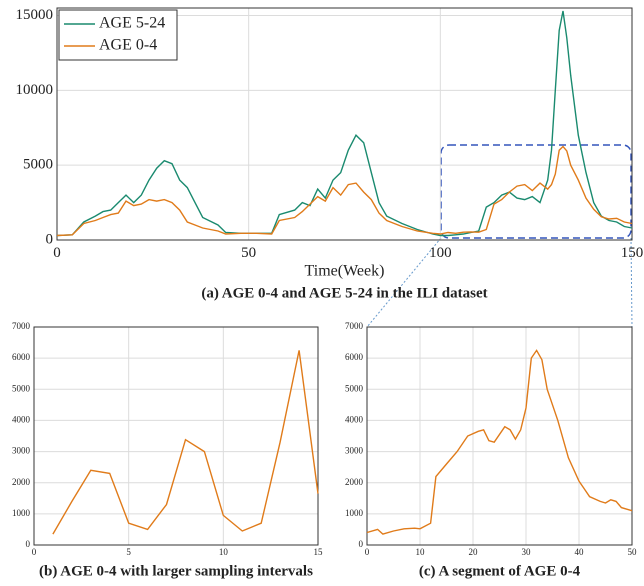 Image resolution: width=644 pixels, height=586 pixels. I want to click on y-tick-label: 15000, so click(35, 15).